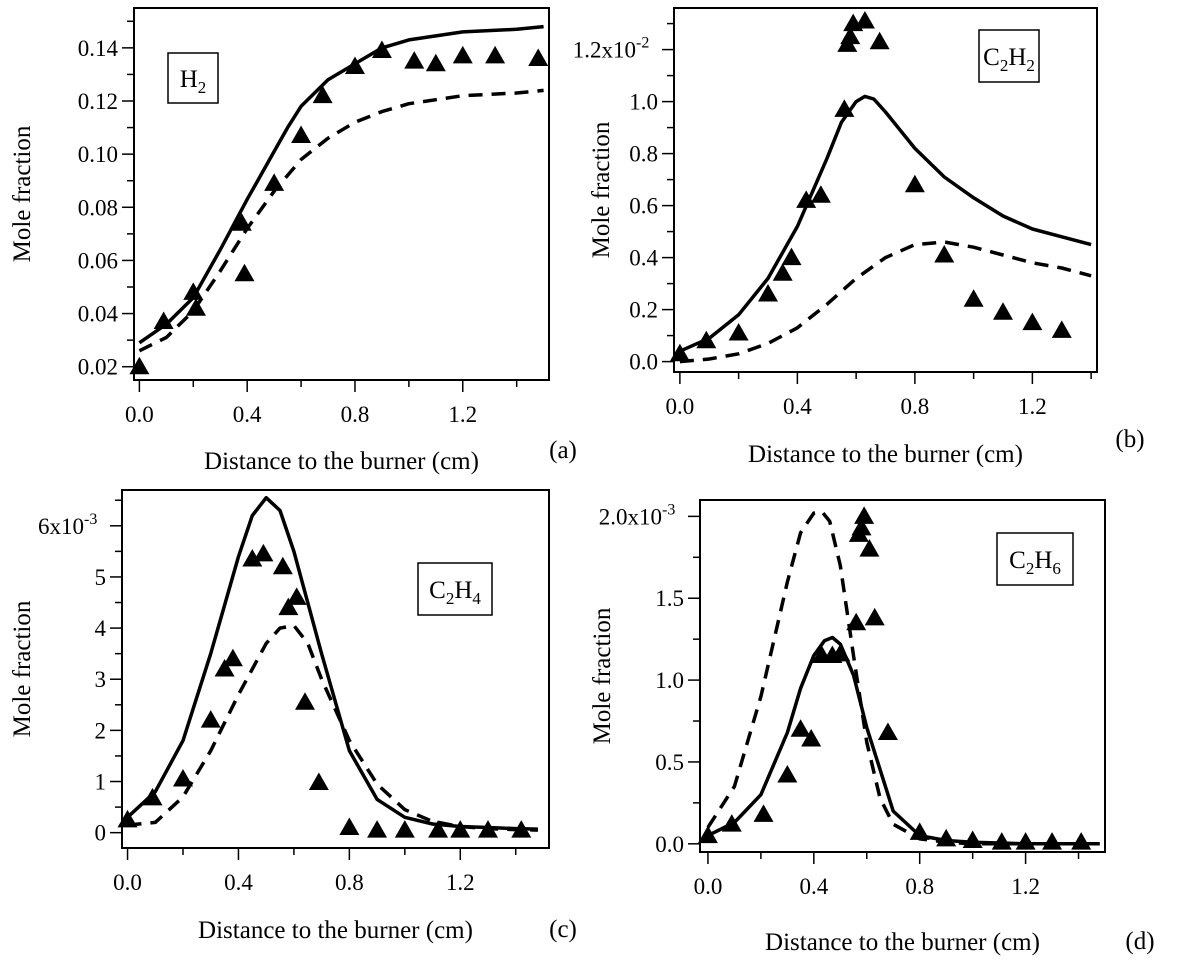  What do you see at coordinates (1139, 941) in the screenshot?
I see `panel-tag: (d)` at bounding box center [1139, 941].